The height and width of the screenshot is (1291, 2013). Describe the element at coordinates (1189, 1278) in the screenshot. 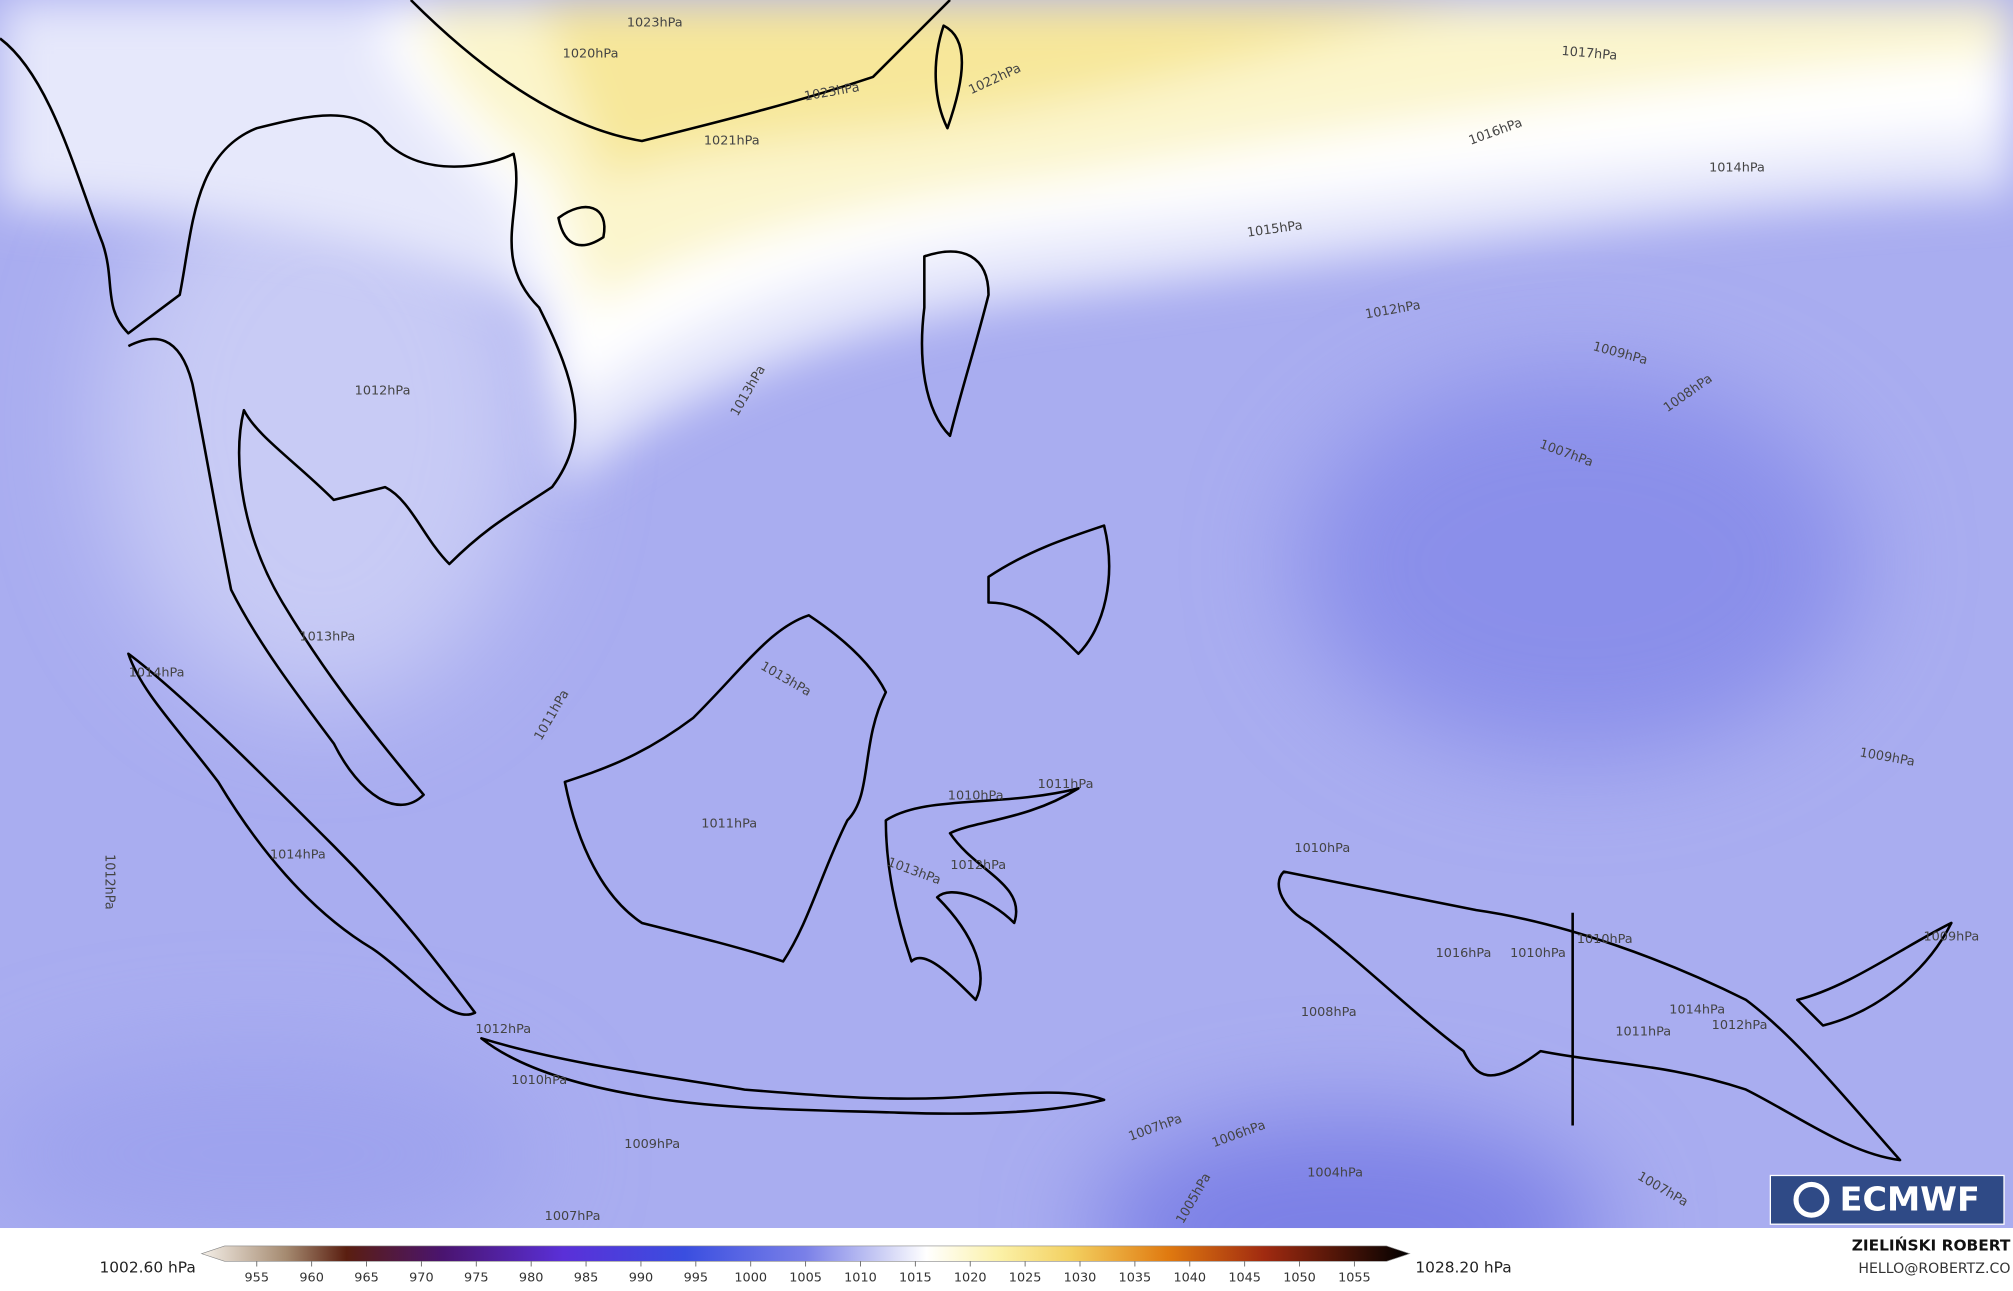

I see `colorbar-tick-label: 1040` at that location.